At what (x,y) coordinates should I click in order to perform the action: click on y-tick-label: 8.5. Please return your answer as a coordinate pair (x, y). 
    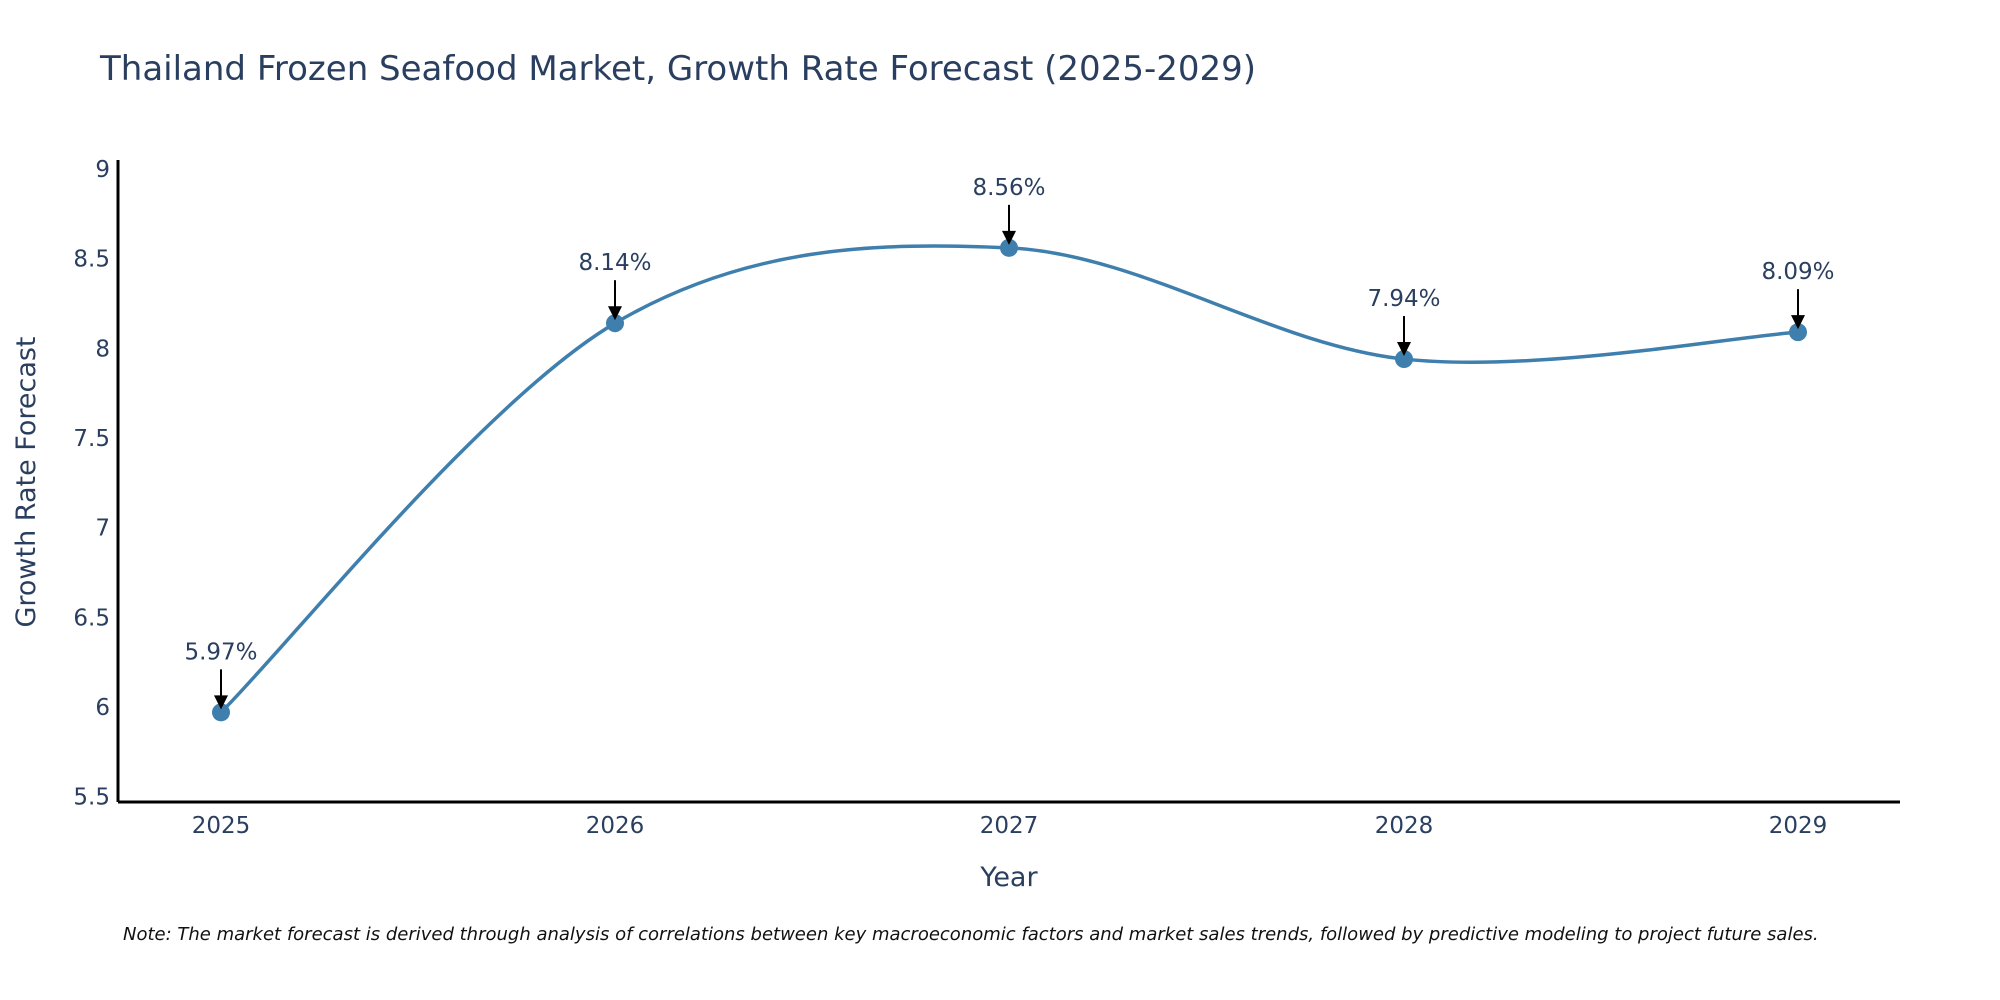
    Looking at the image, I should click on (91, 260).